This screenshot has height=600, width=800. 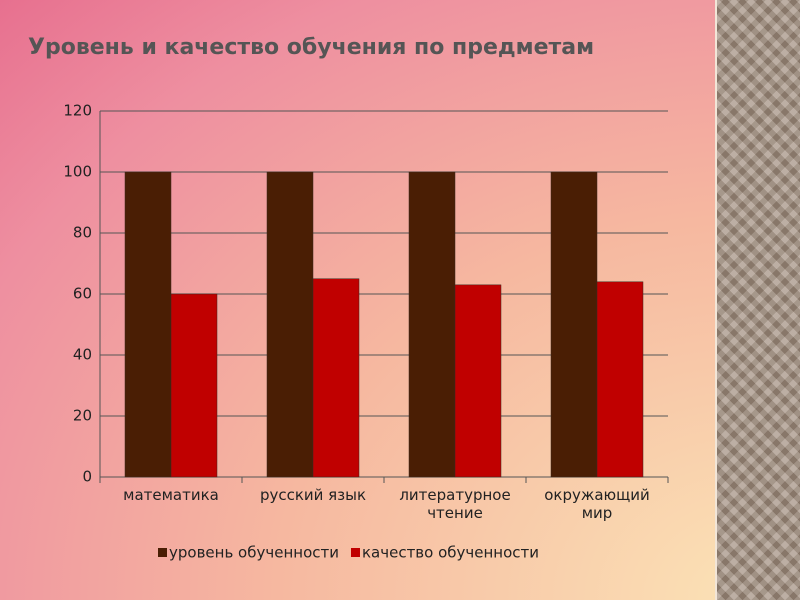 I want to click on x-tick-label: математика, so click(x=171, y=495).